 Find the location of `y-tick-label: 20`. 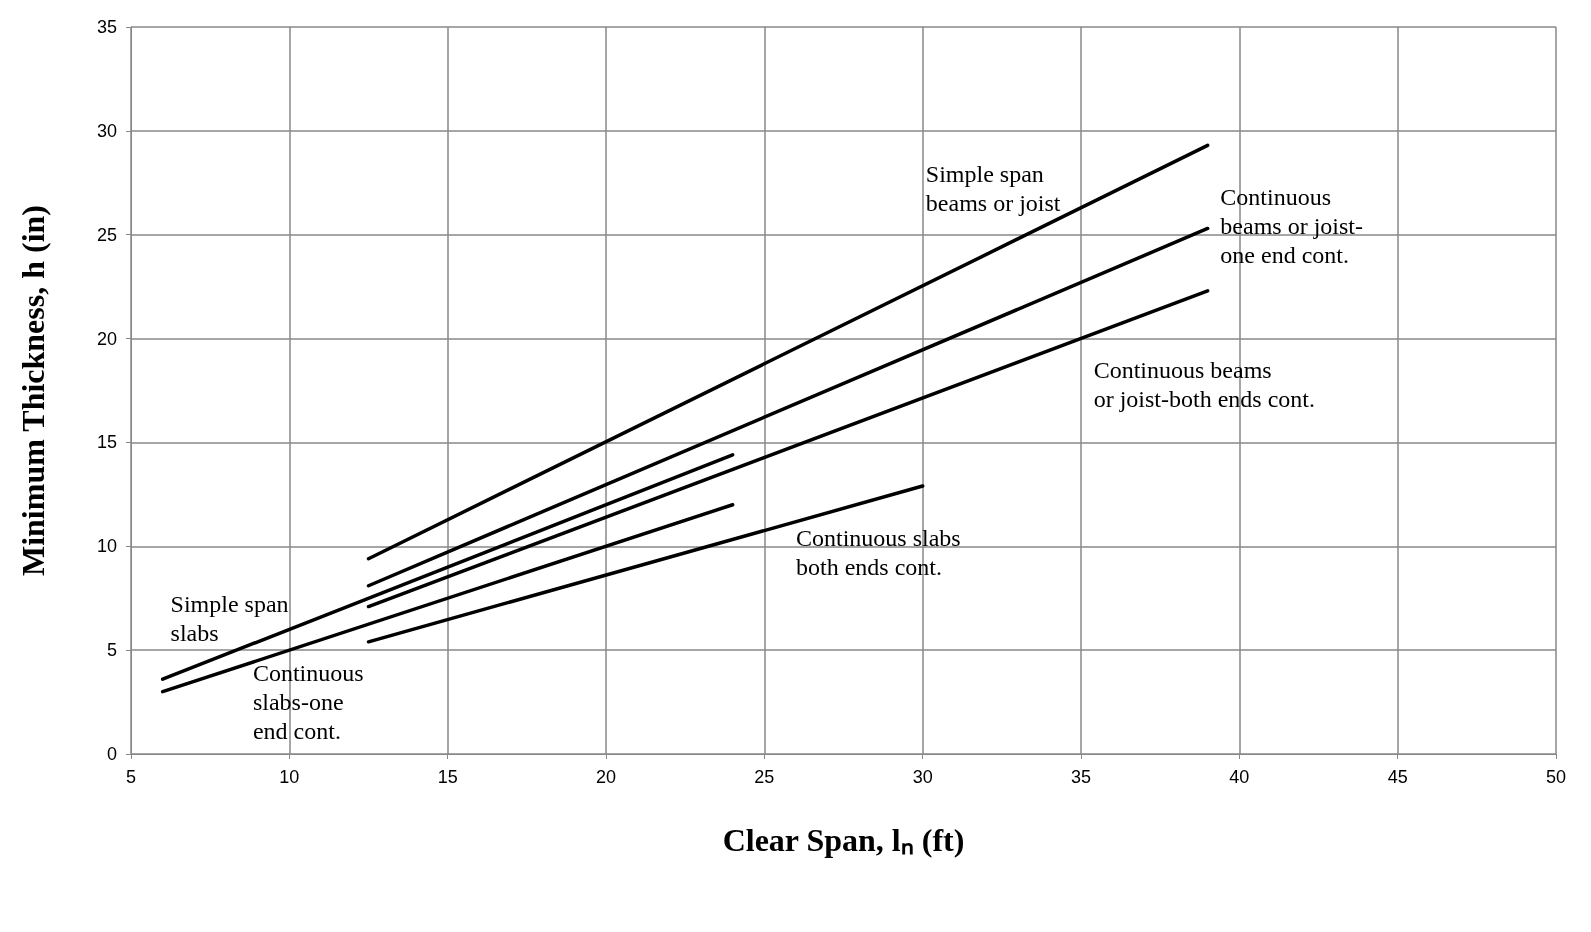

y-tick-label: 20 is located at coordinates (106, 338).